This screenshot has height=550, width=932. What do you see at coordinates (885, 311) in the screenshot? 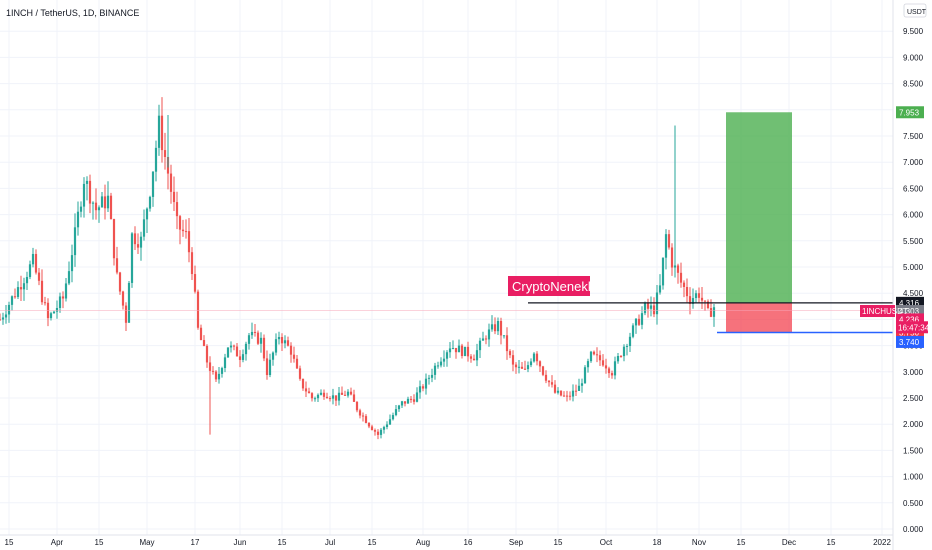
I see `symbol-tag-label: 1INCHUSDT` at bounding box center [885, 311].